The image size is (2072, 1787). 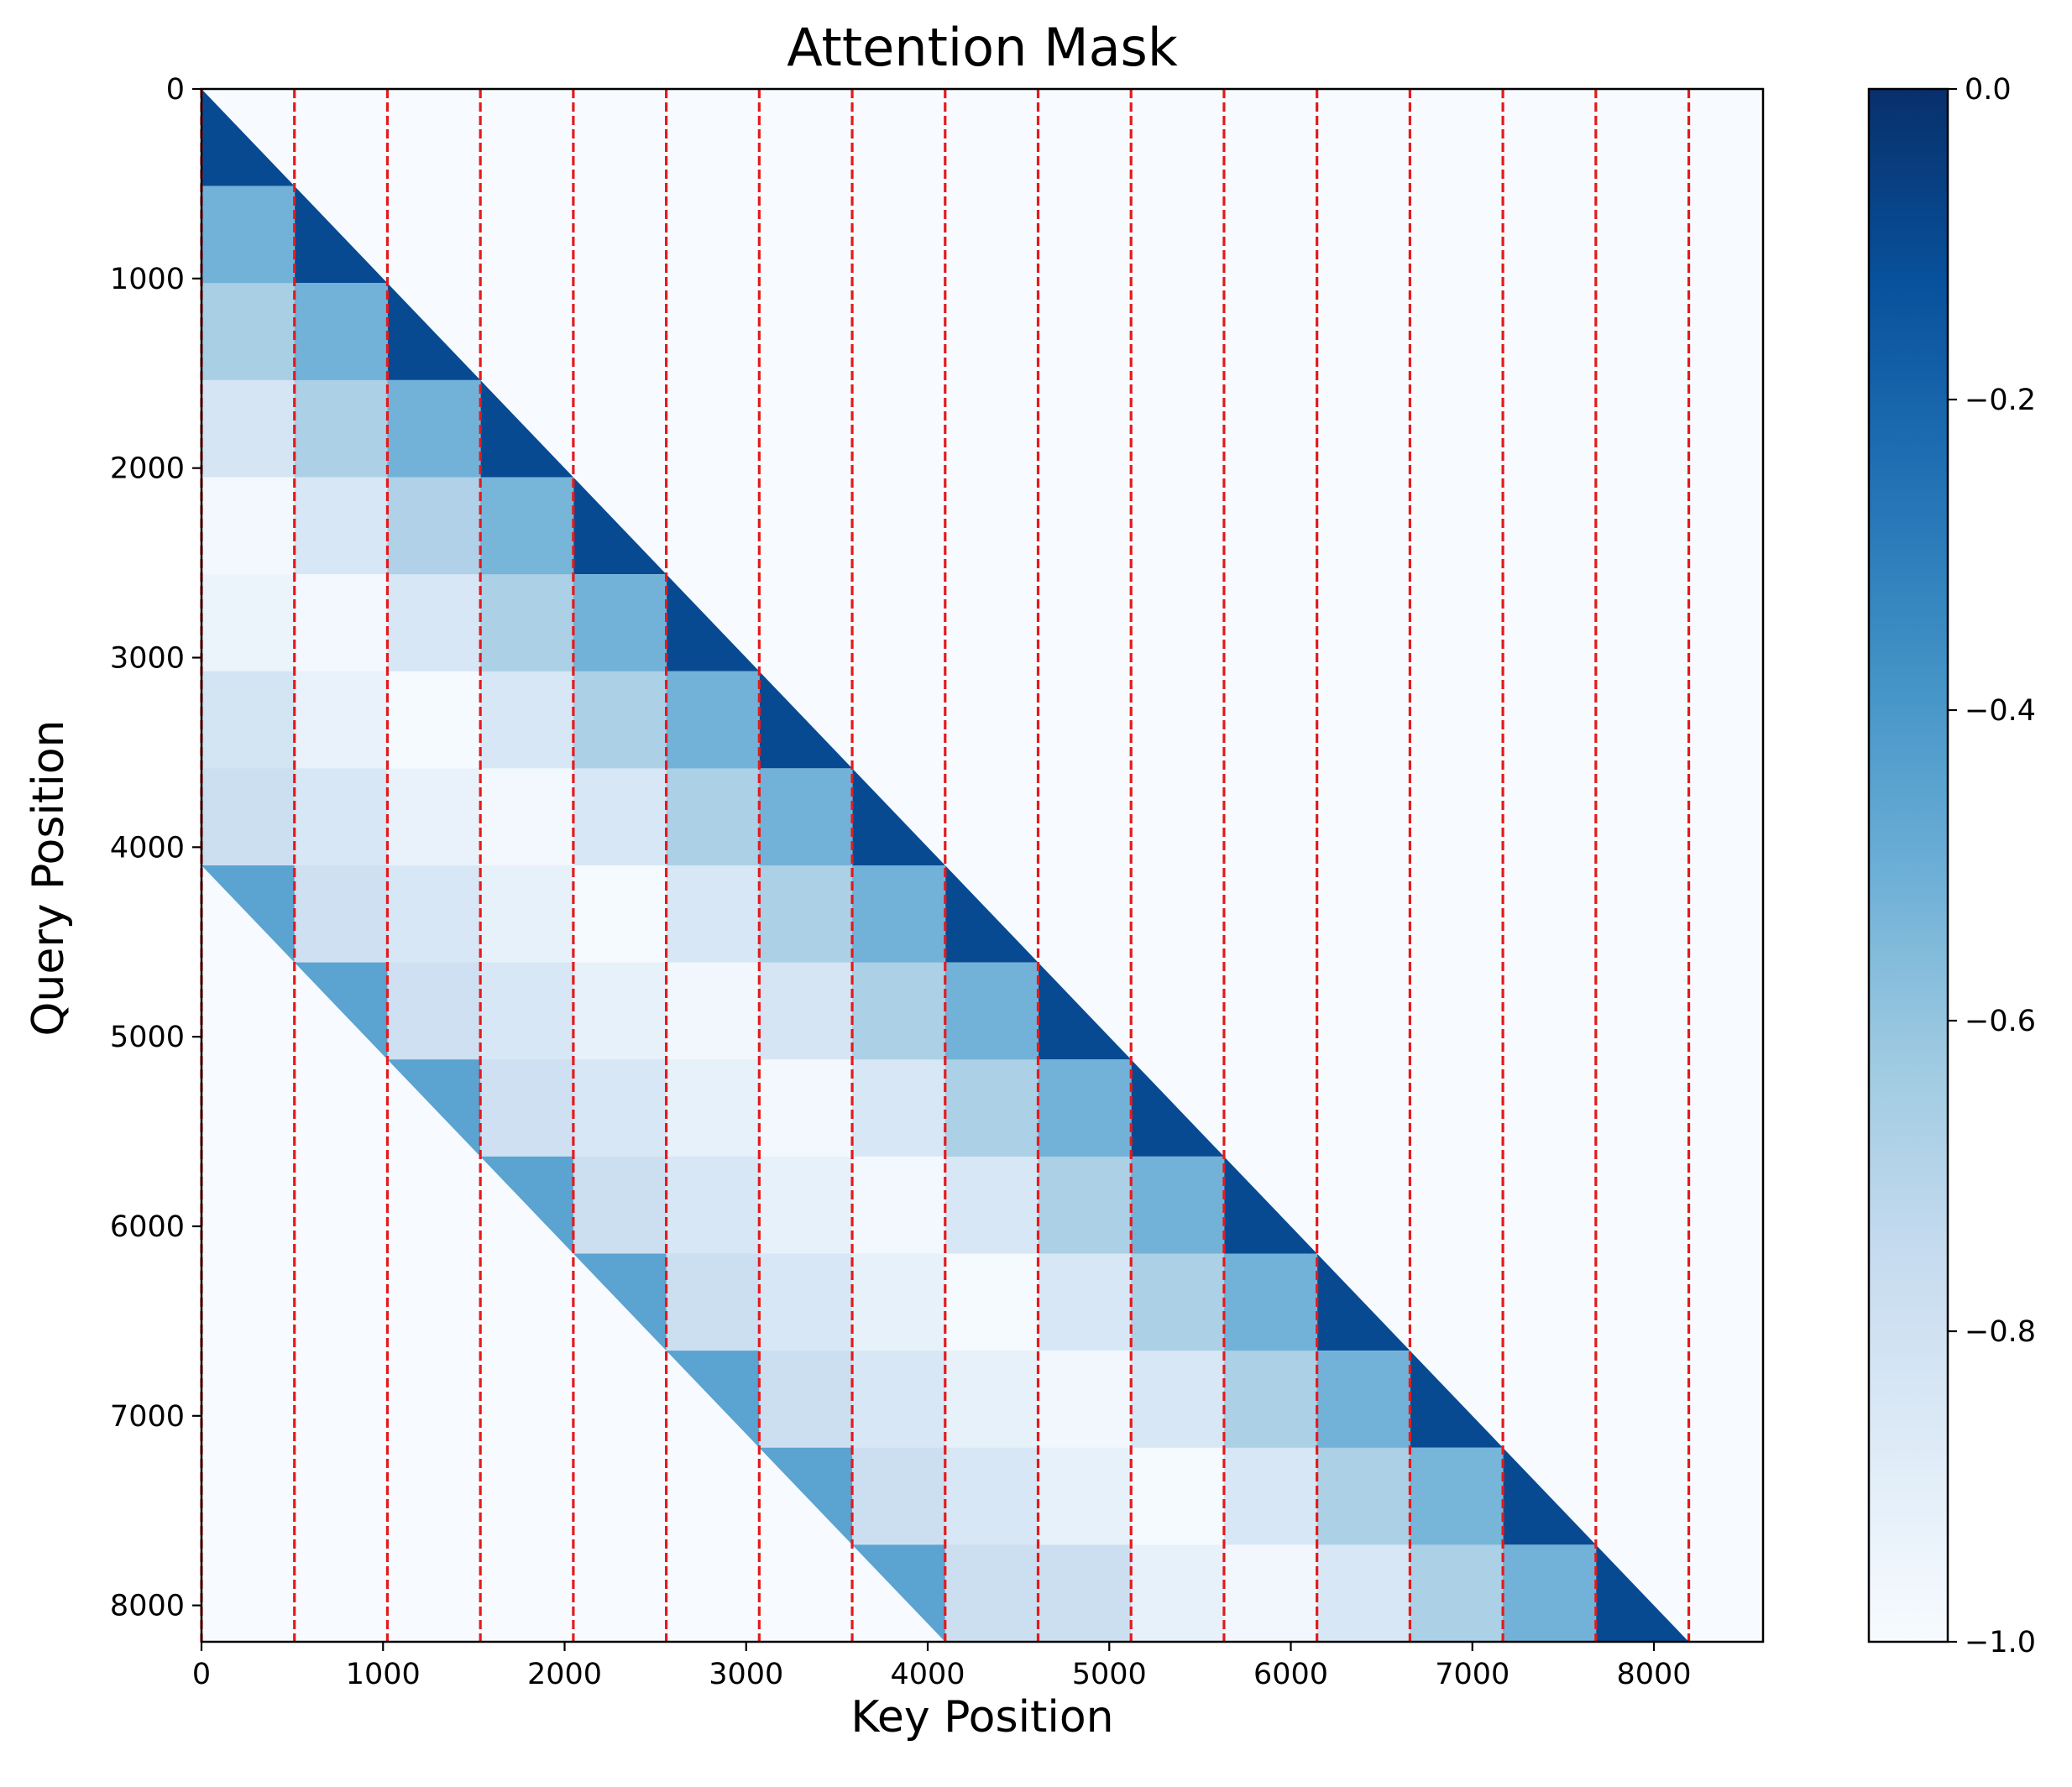 I want to click on y-tick-label: 7000, so click(x=147, y=1417).